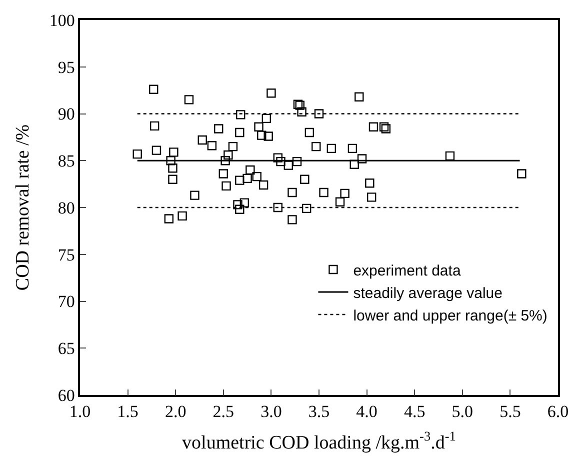 This screenshot has width=580, height=475. I want to click on x-tick-label: 6.0, so click(558, 412).